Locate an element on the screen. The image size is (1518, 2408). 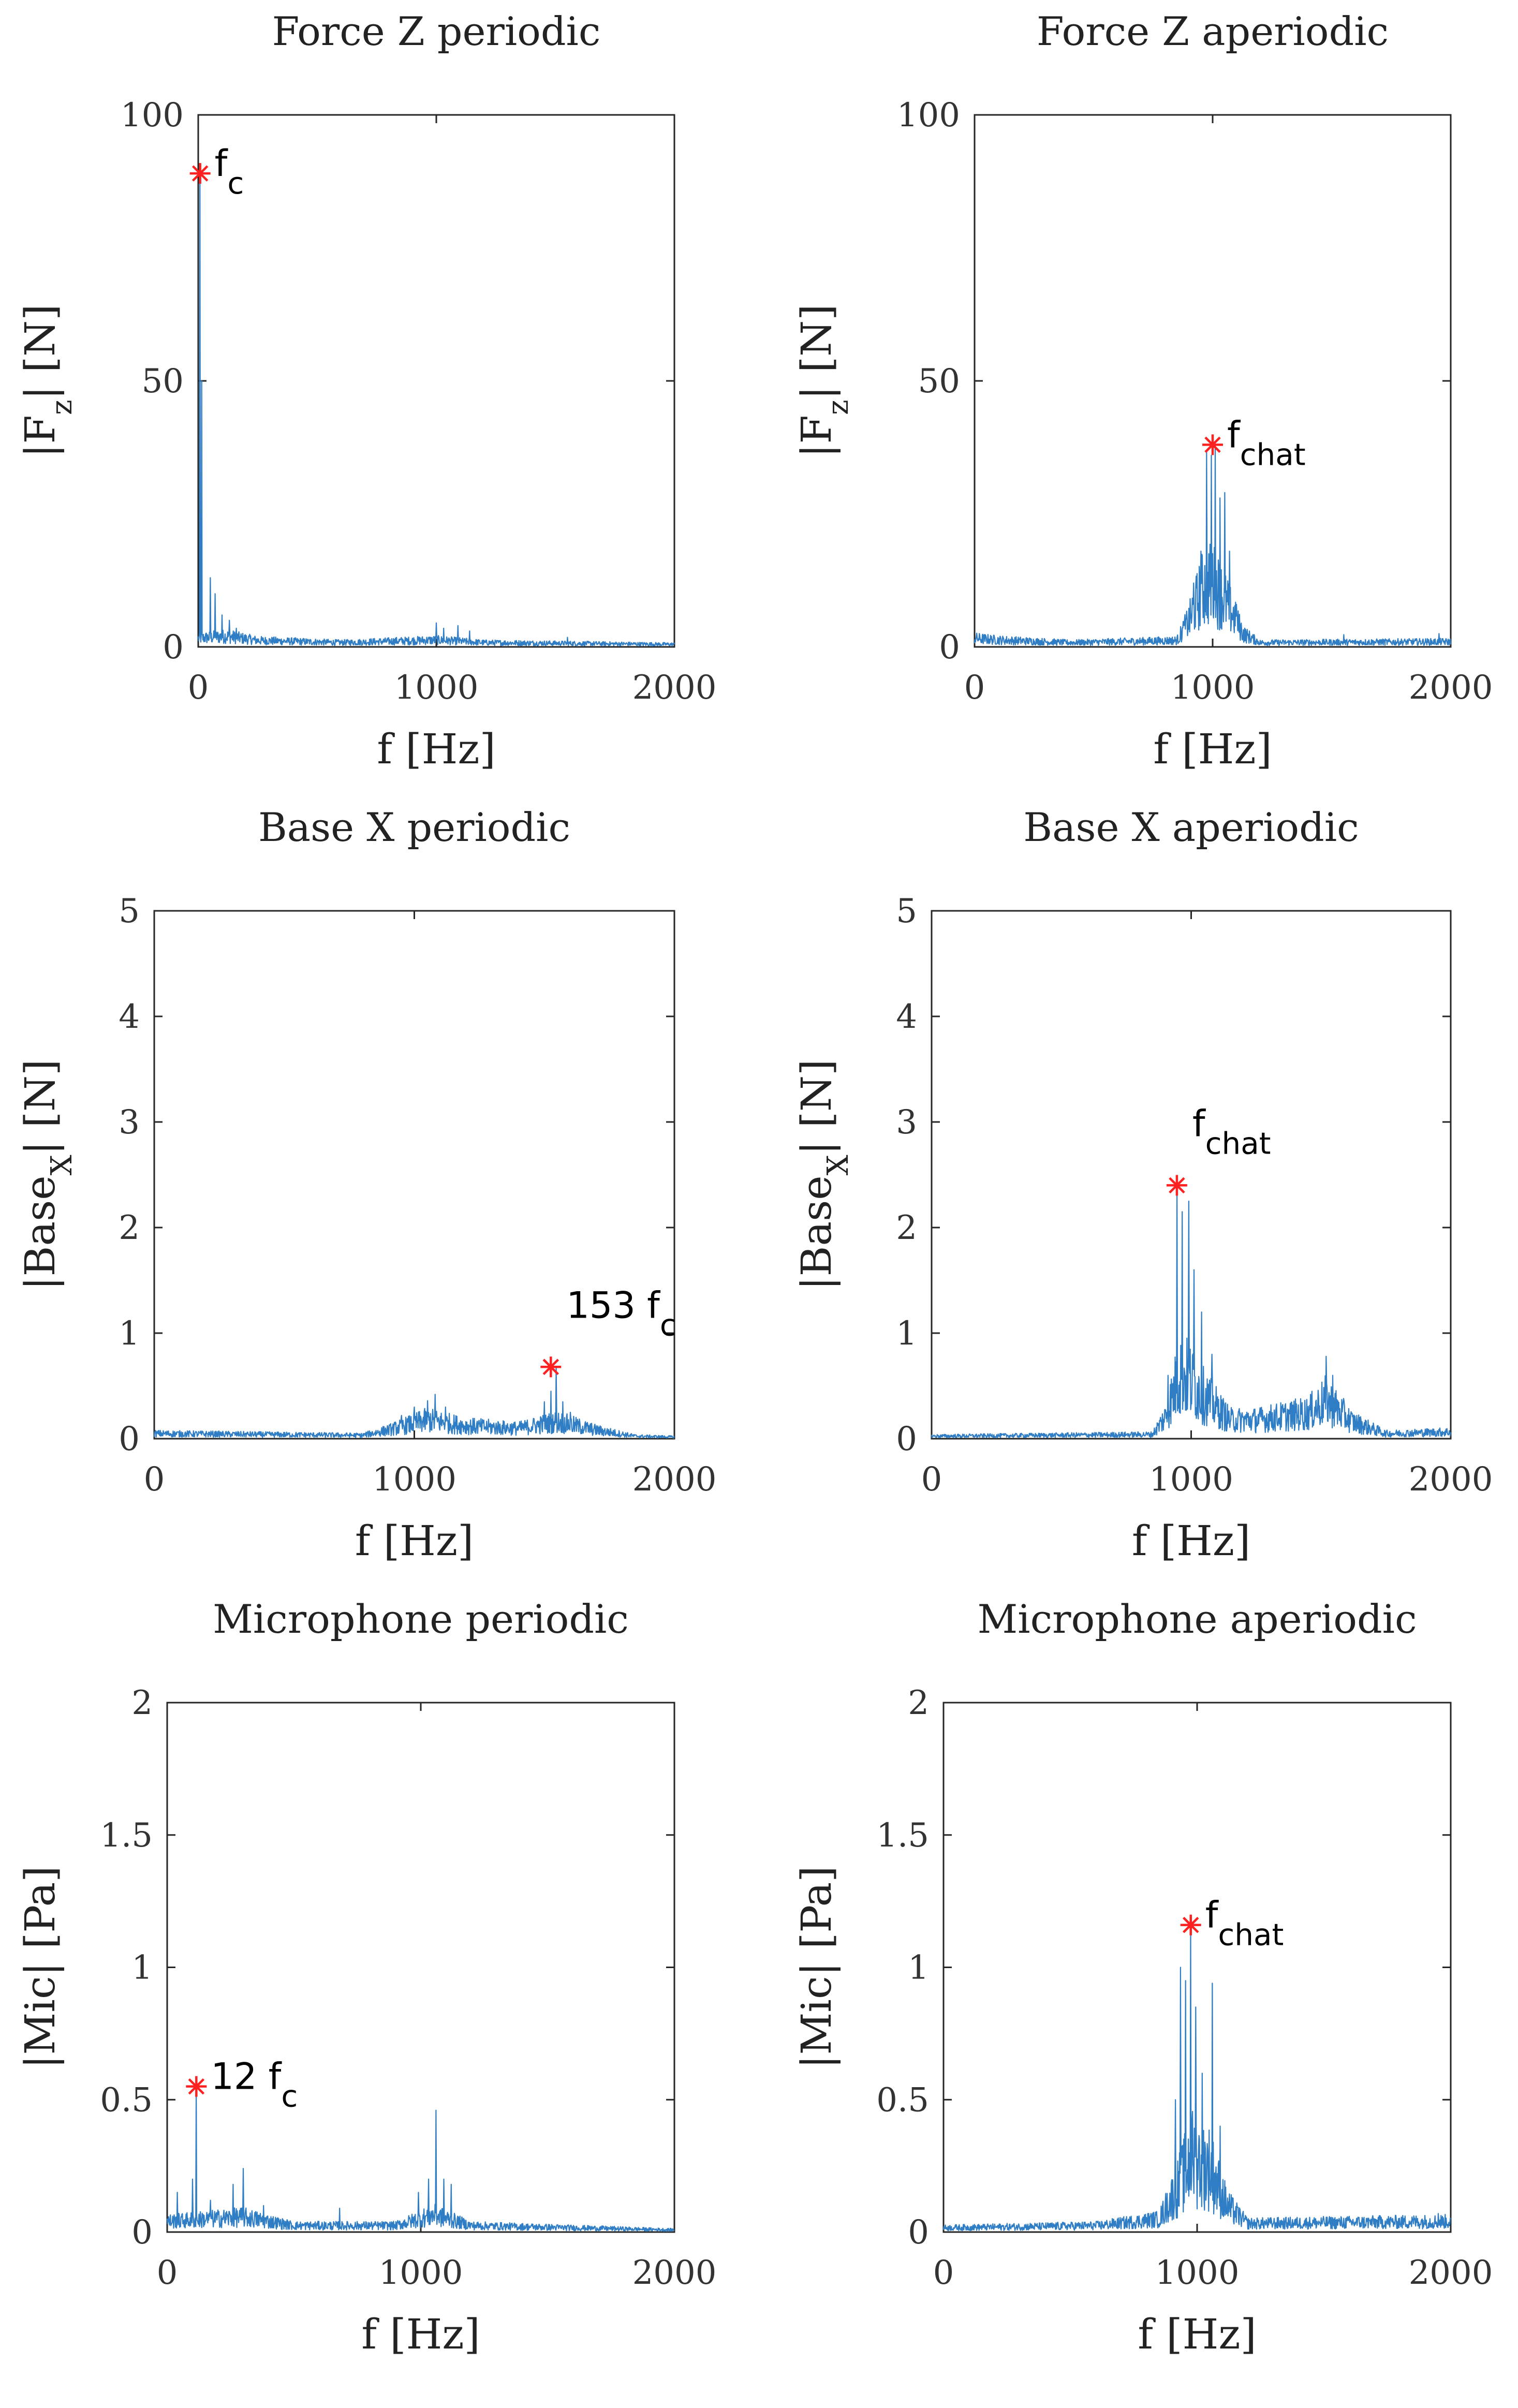
peak-annotation: 12 fc is located at coordinates (255, 2085).